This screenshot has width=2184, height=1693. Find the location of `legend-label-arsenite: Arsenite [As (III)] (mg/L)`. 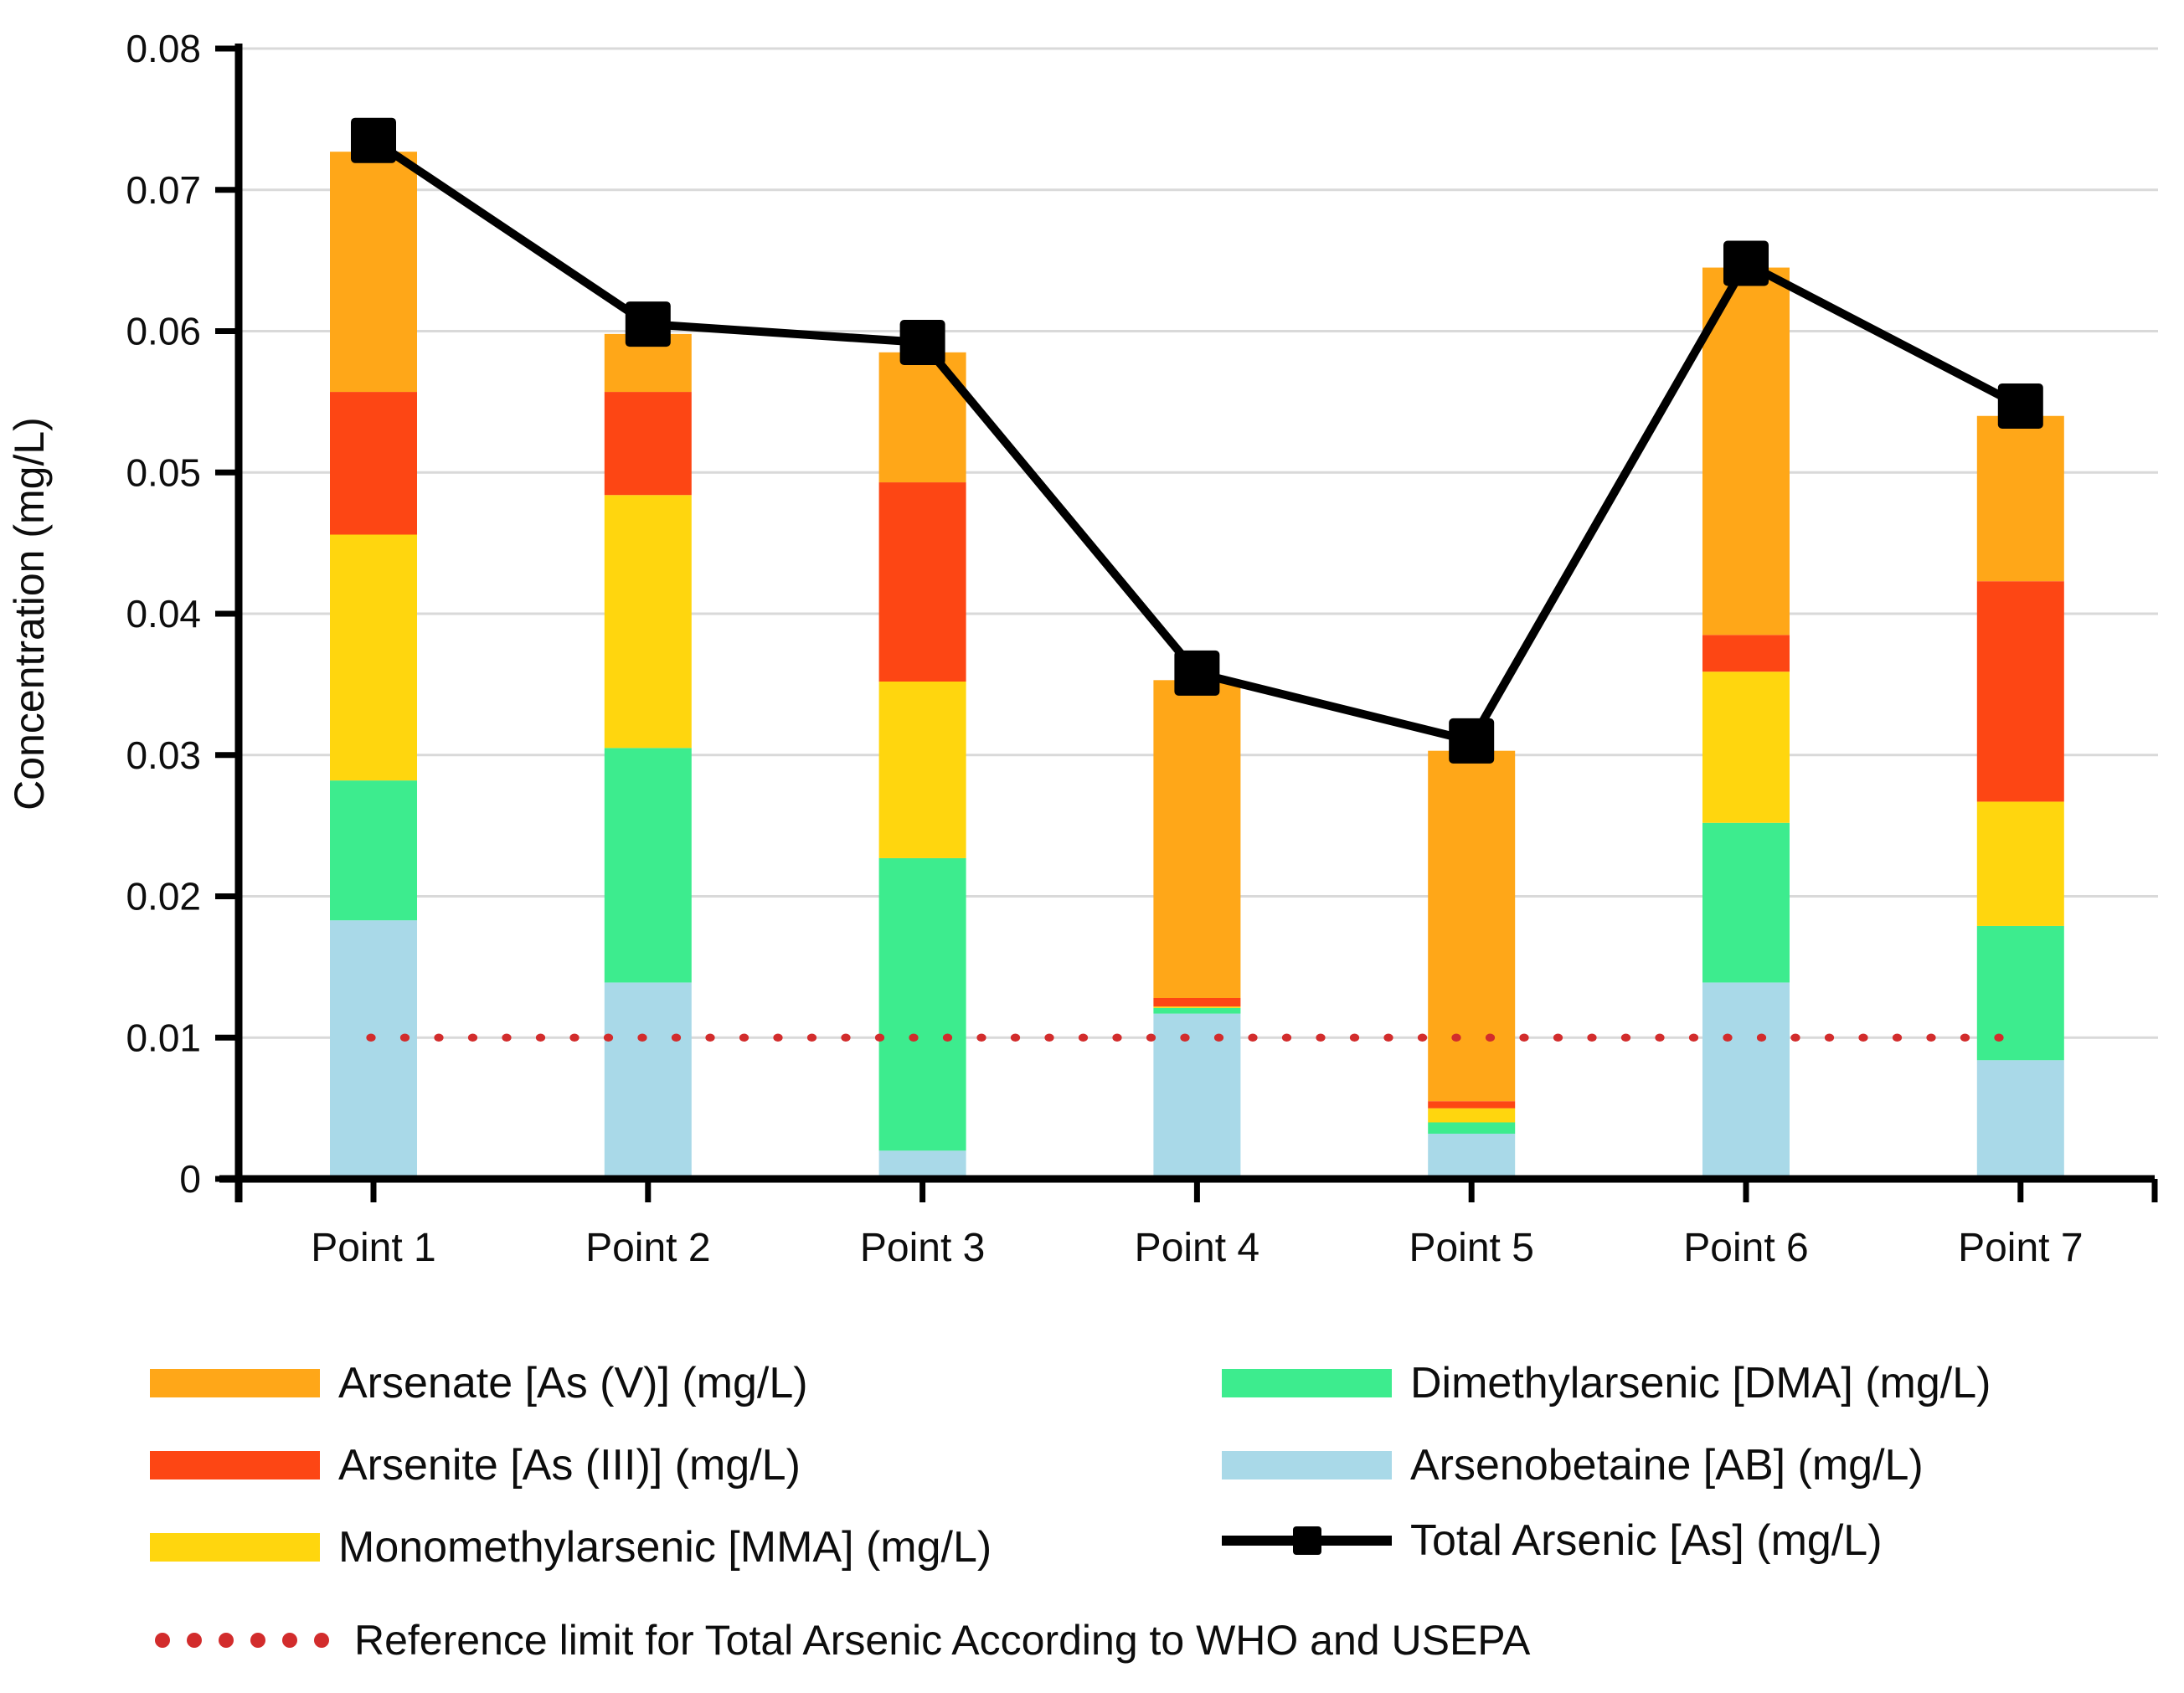

legend-label-arsenite: Arsenite [As (III)] (mg/L) is located at coordinates (569, 1465).